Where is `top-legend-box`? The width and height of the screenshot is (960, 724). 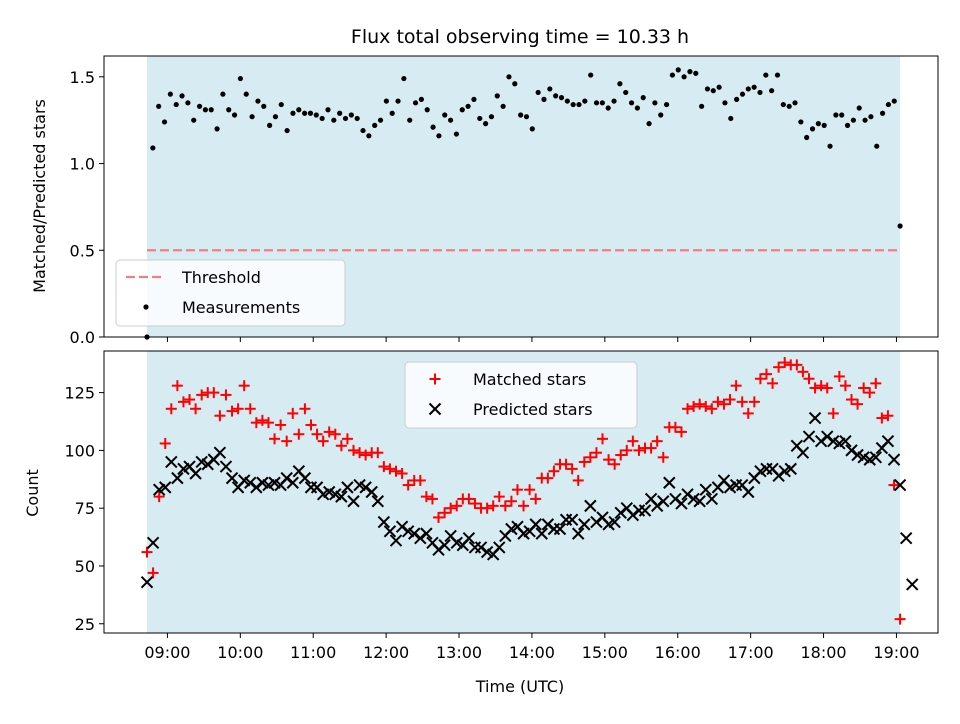 top-legend-box is located at coordinates (230, 293).